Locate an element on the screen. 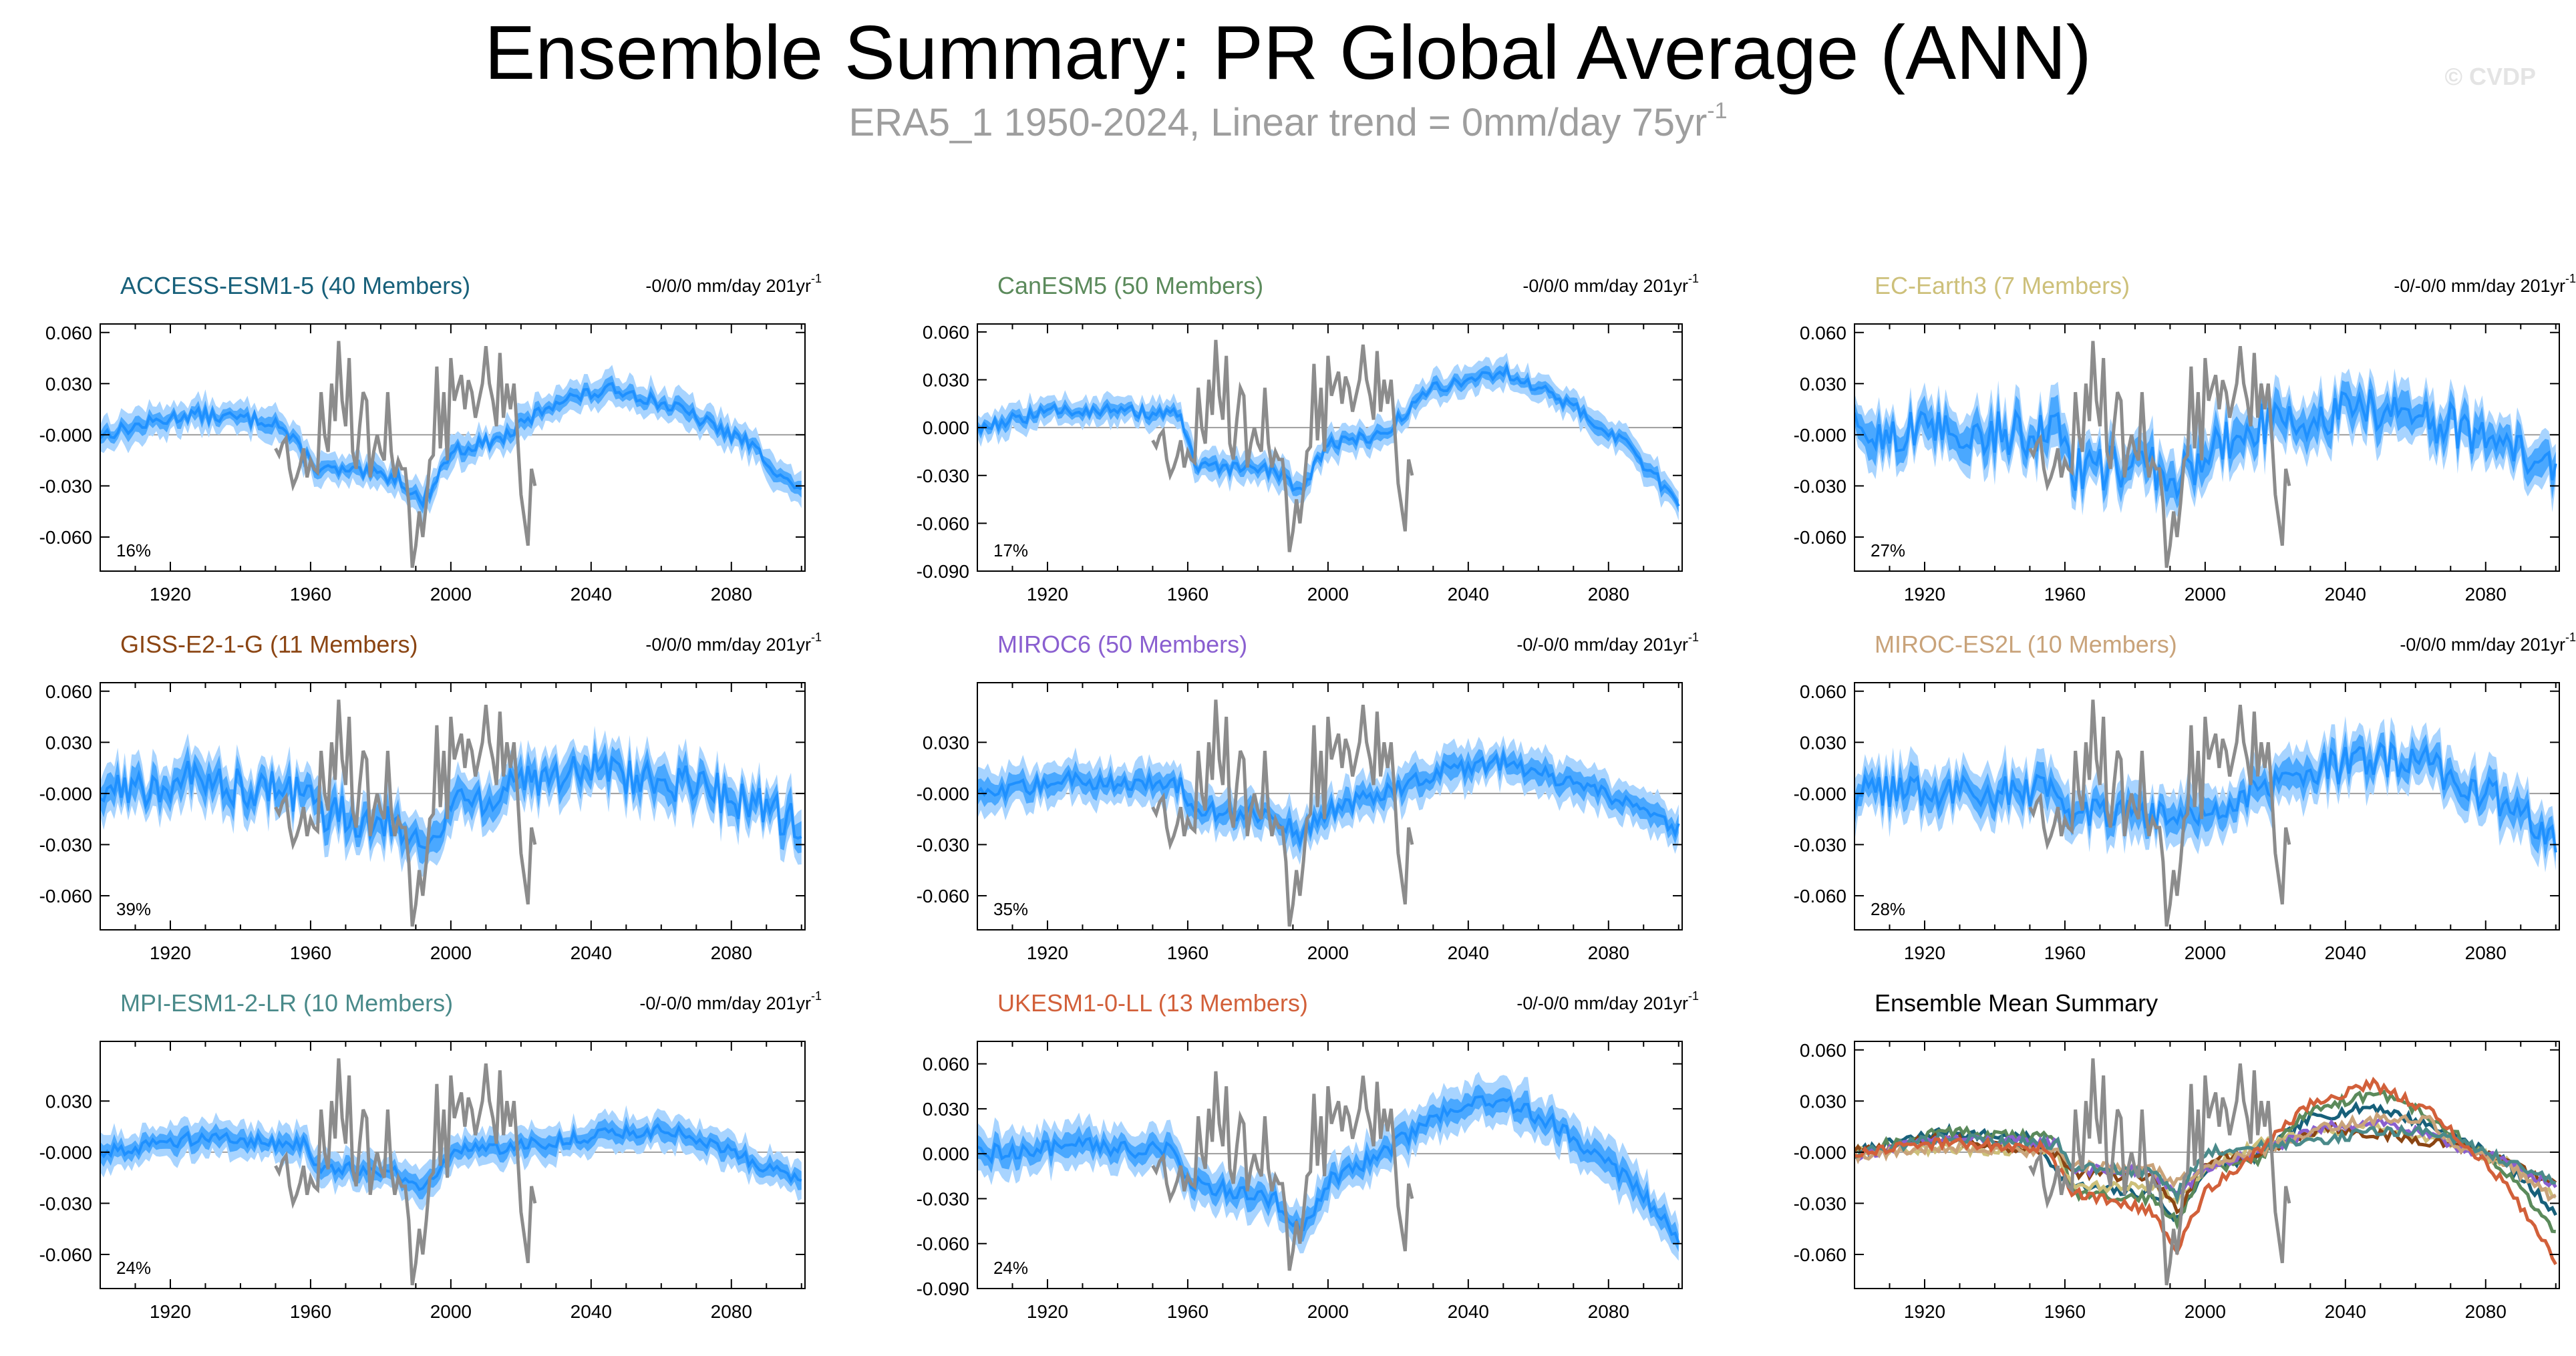  panel-title: GISS-E2-1-G (11 Members) is located at coordinates (269, 645).